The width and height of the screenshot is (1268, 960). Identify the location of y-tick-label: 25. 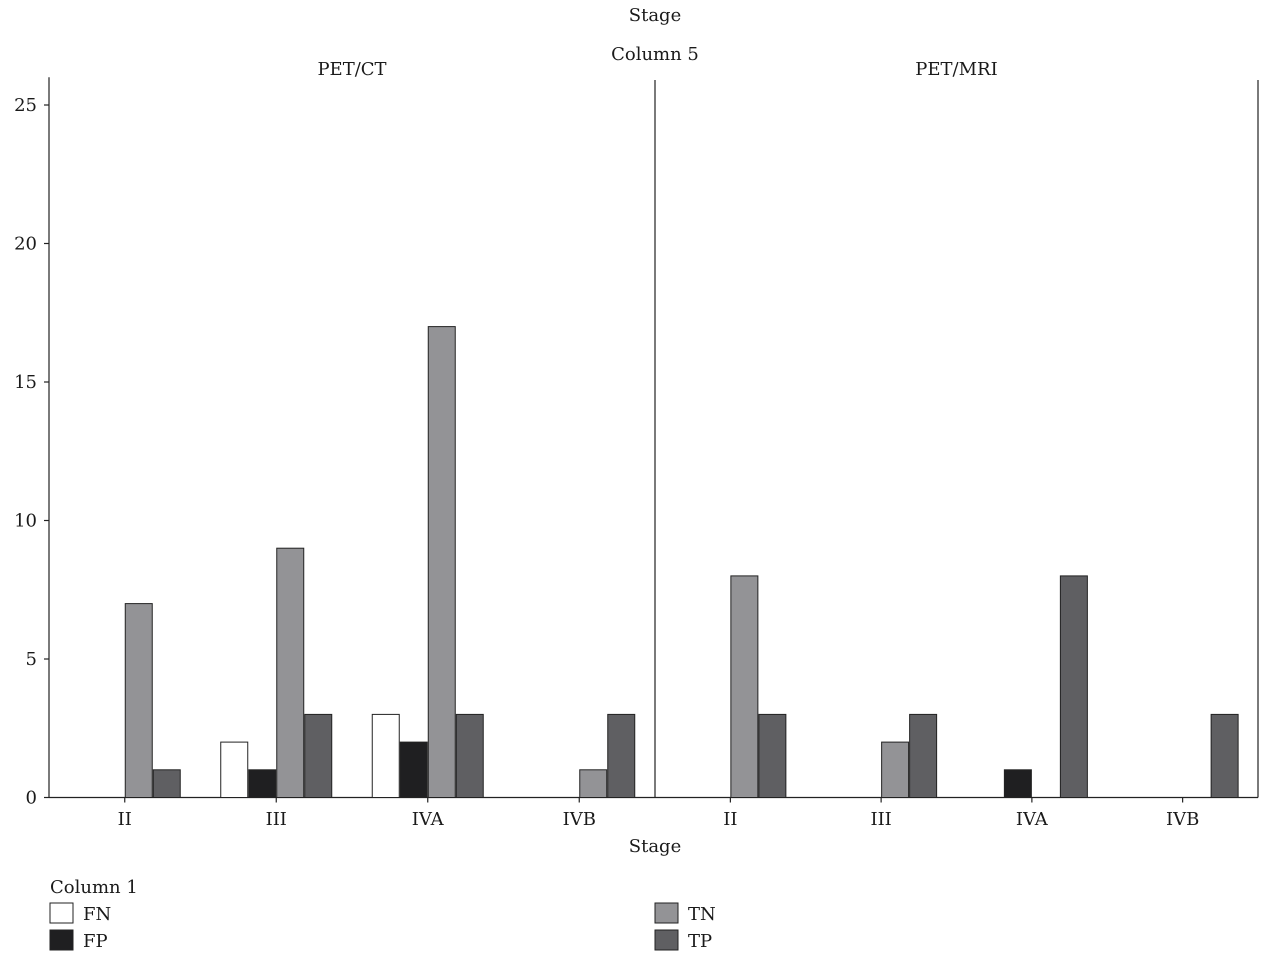
(25, 105).